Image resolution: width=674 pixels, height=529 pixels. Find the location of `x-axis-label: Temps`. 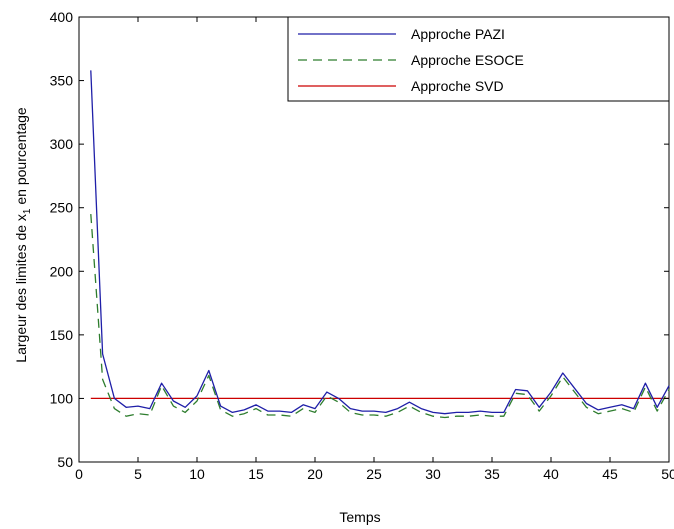

x-axis-label: Temps is located at coordinates (359, 517).